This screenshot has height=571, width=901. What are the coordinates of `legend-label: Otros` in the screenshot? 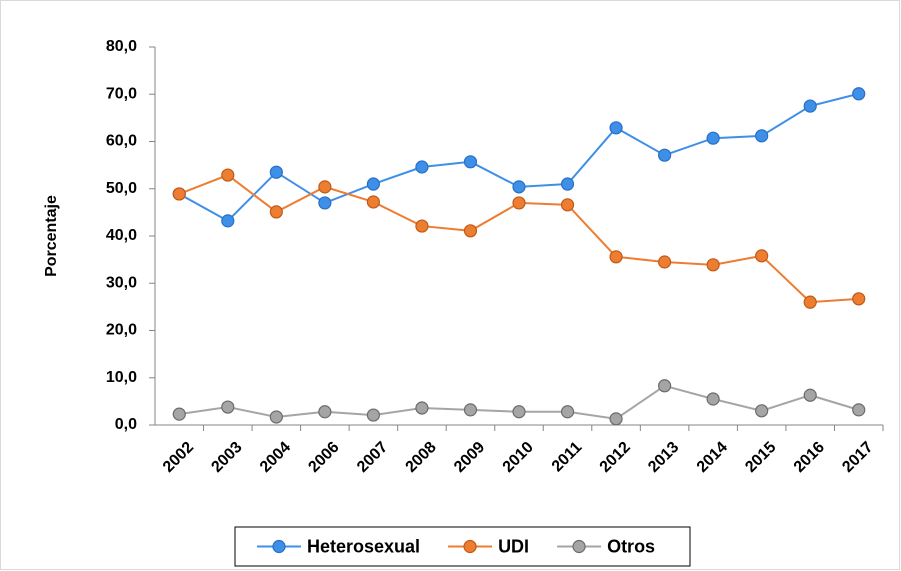 It's located at (631, 546).